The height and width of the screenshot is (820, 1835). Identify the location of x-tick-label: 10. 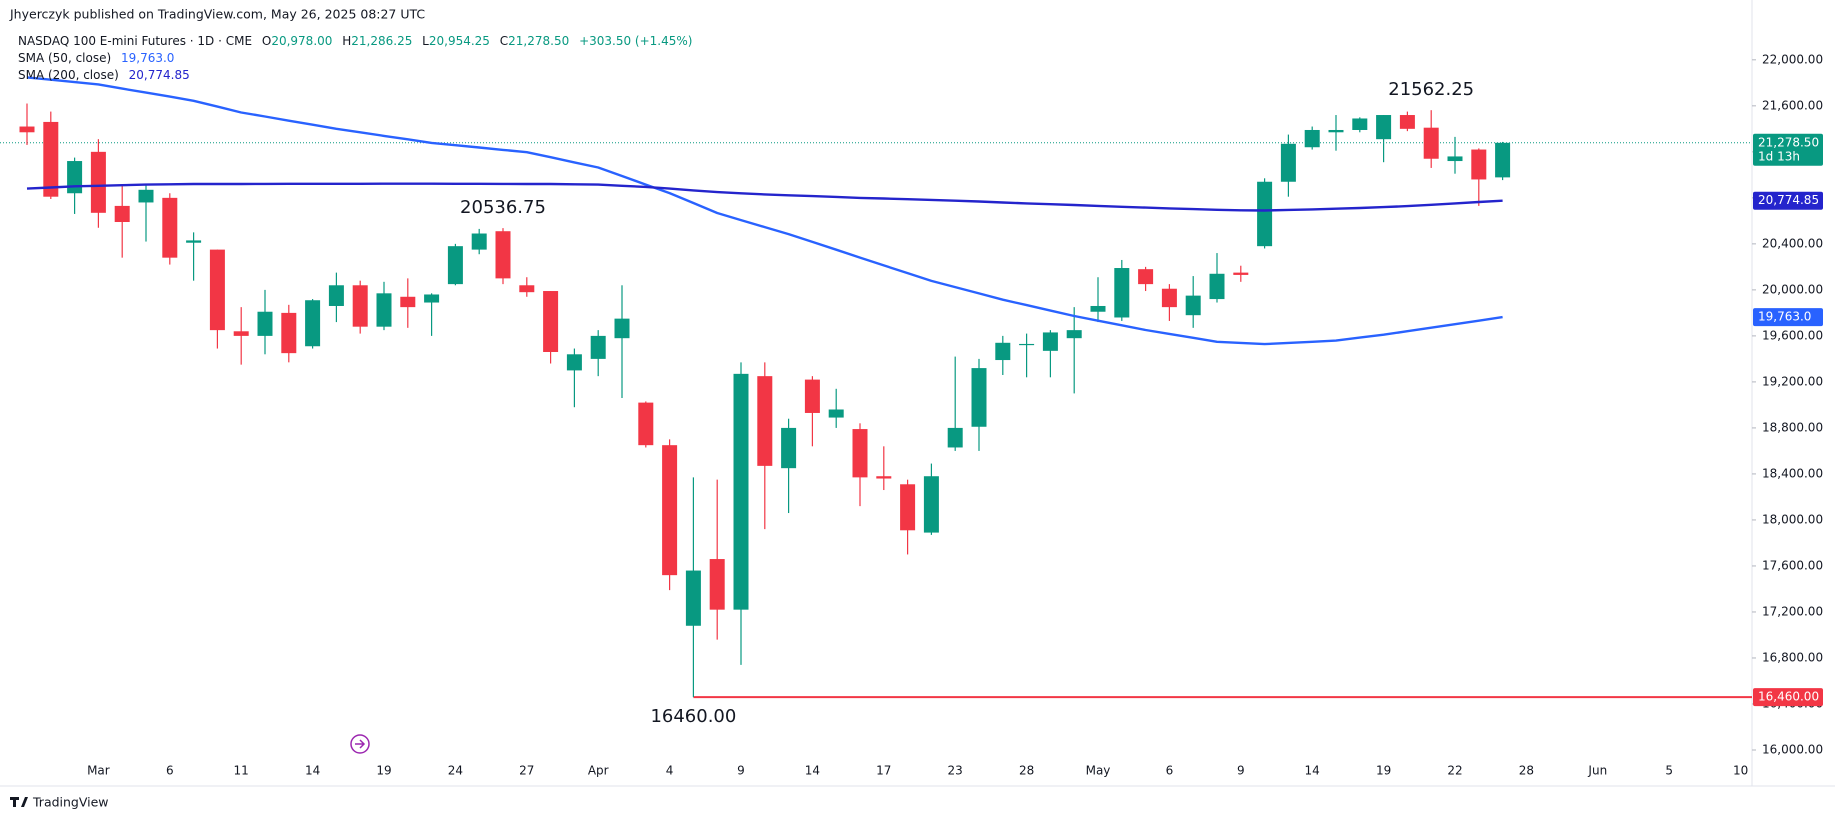
(1740, 771).